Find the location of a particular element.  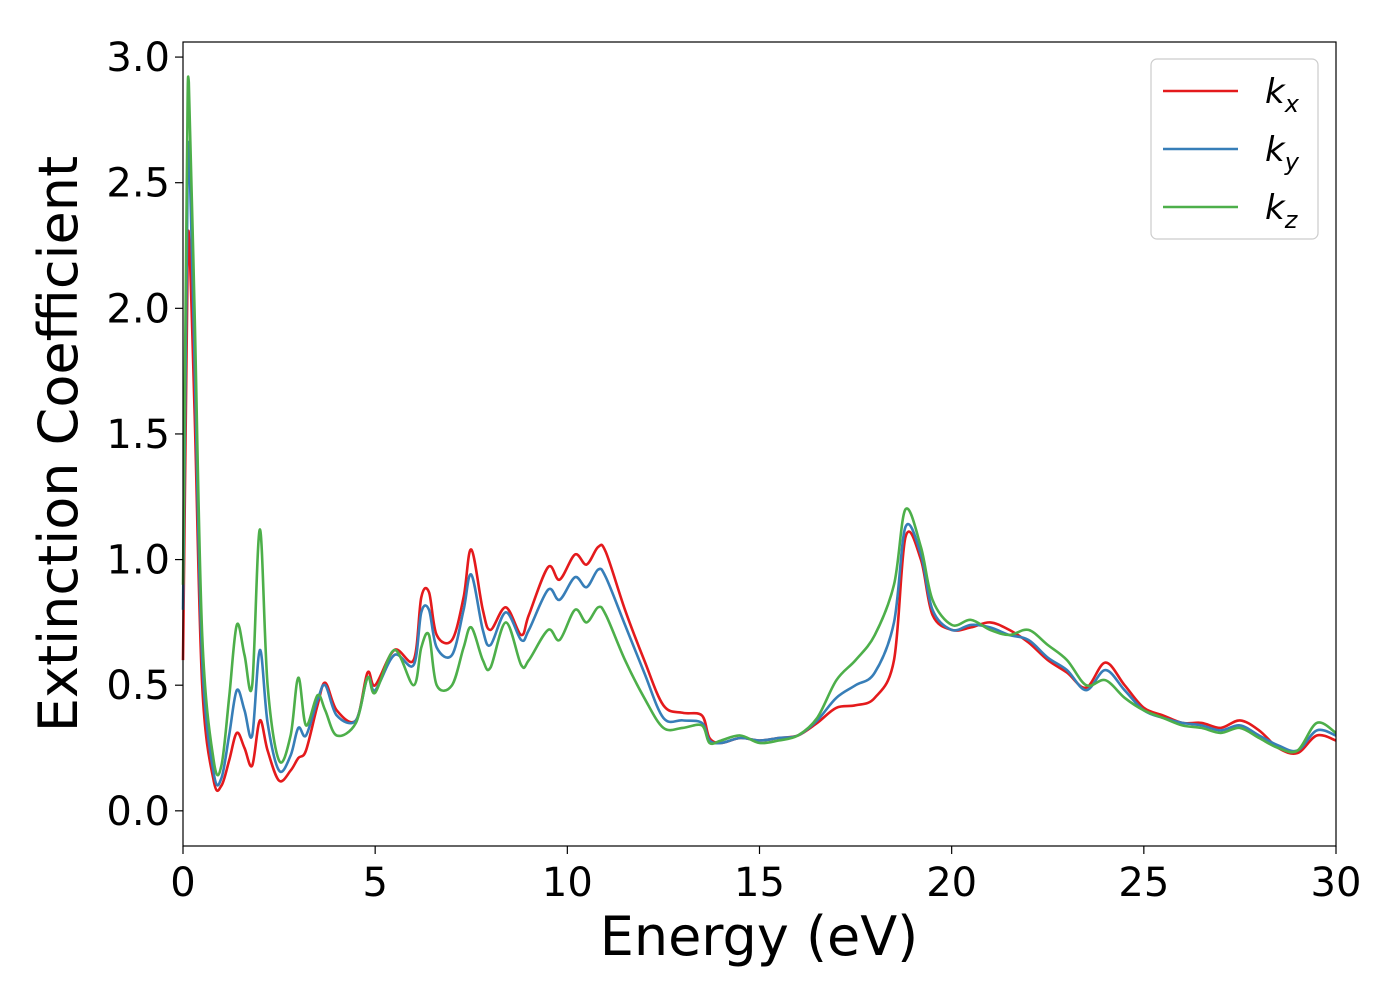

legend: kx ky kz is located at coordinates (1234, 149).